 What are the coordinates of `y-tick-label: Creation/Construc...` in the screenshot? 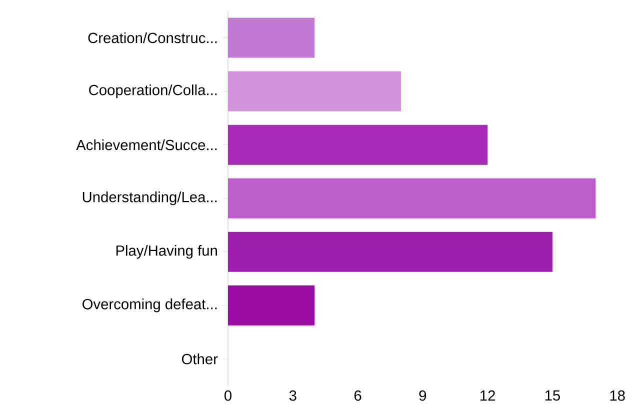 It's located at (152, 38).